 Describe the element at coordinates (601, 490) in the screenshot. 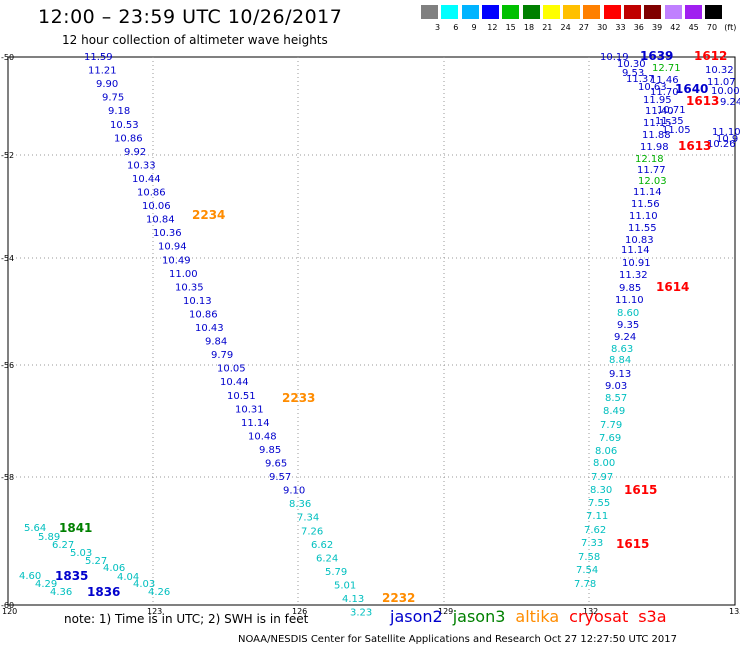

I see `wave-height-label: 8.30` at that location.